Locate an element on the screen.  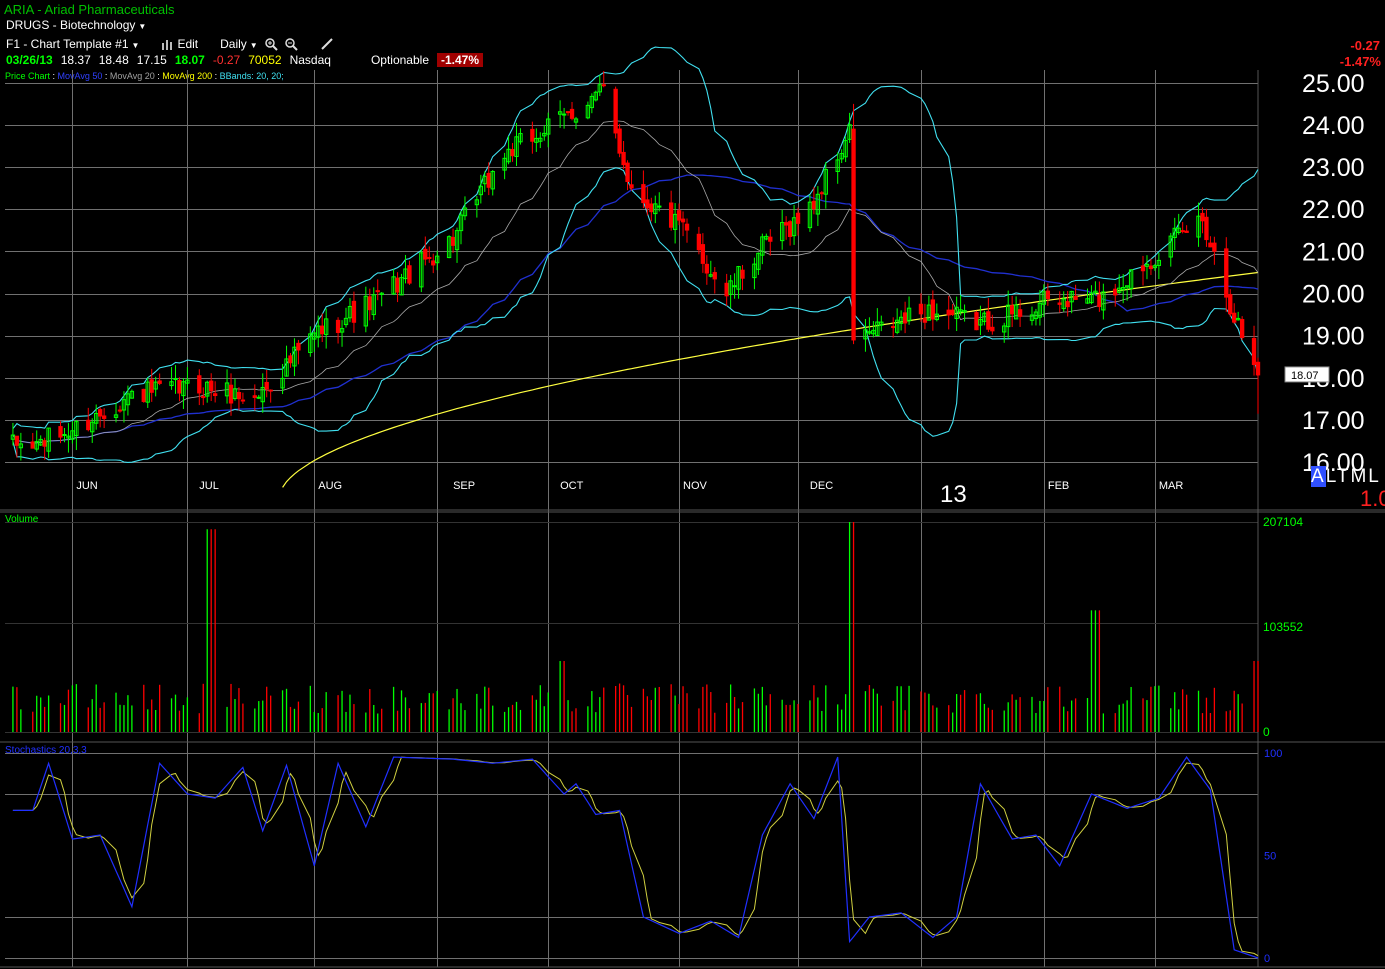
quote-low: 17.15 is located at coordinates (151, 60).